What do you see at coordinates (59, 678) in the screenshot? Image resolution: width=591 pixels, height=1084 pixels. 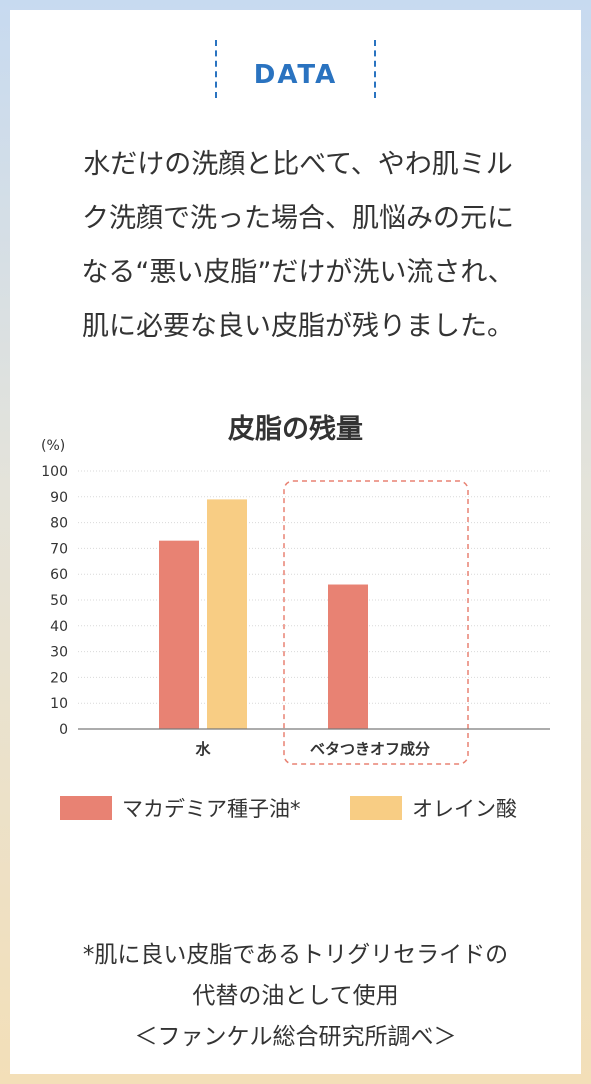 I see `y-tick-label: 20` at bounding box center [59, 678].